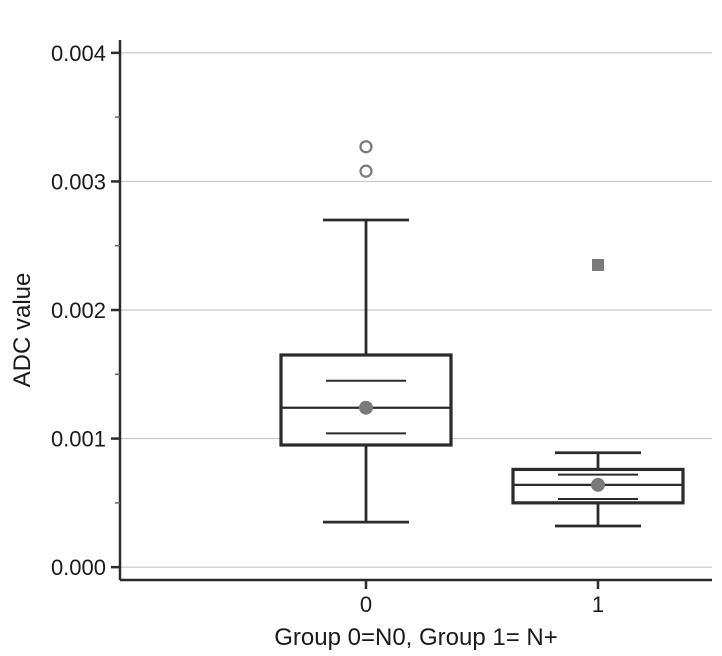  Describe the element at coordinates (78, 53) in the screenshot. I see `y-tick-label: 0.004` at that location.